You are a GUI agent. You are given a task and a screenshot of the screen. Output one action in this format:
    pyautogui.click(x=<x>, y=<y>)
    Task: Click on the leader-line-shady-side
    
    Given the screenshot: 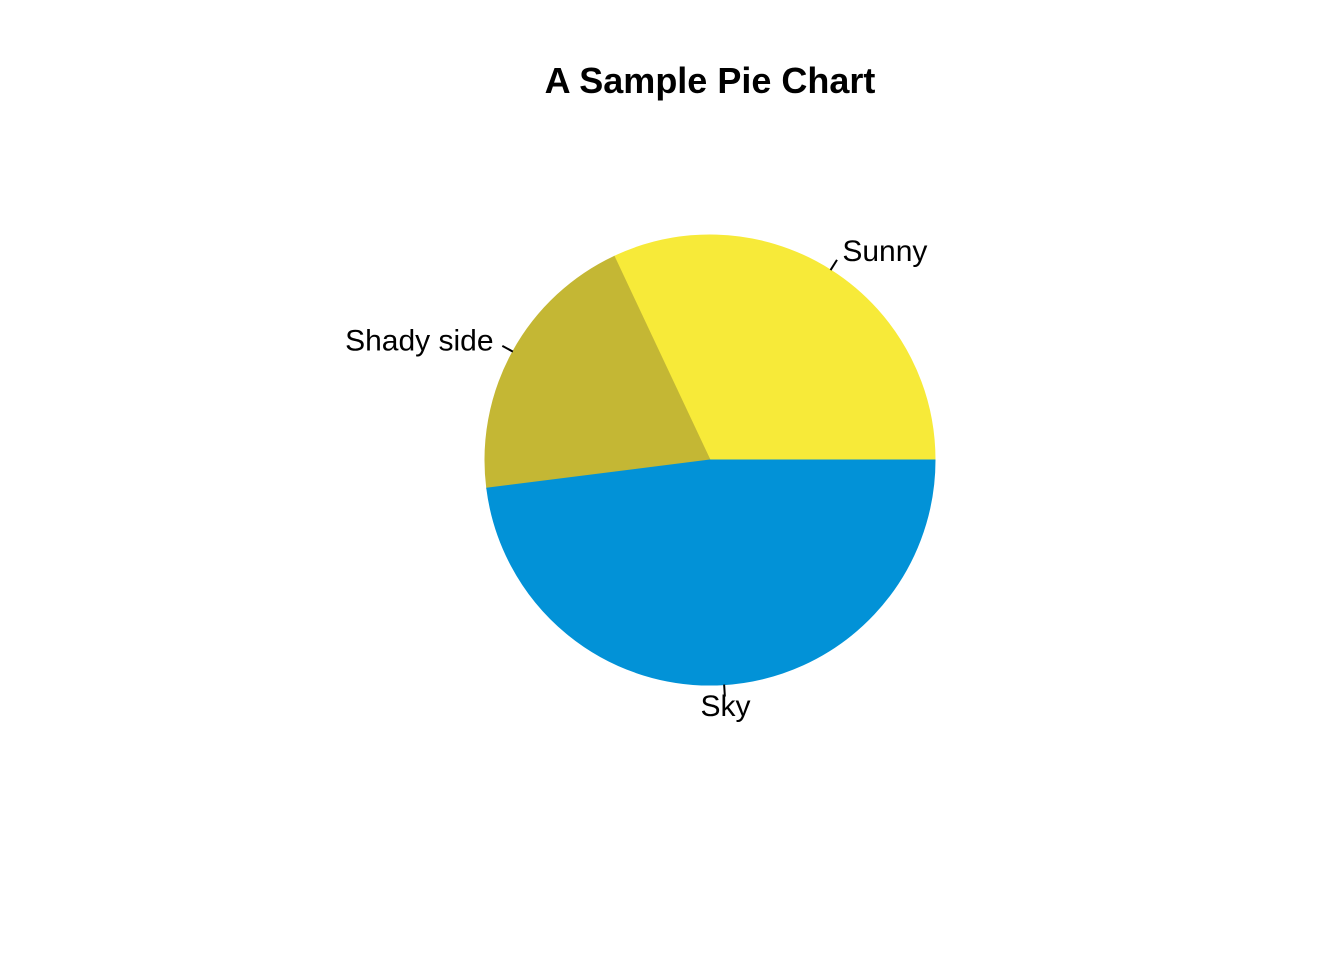 What is the action you would take?
    pyautogui.click(x=507, y=348)
    